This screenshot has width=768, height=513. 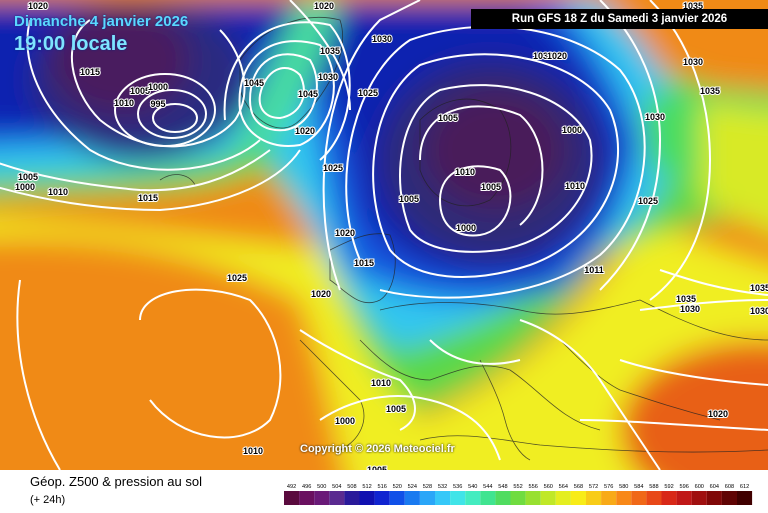 What do you see at coordinates (729, 487) in the screenshot?
I see `legend-value: 608` at bounding box center [729, 487].